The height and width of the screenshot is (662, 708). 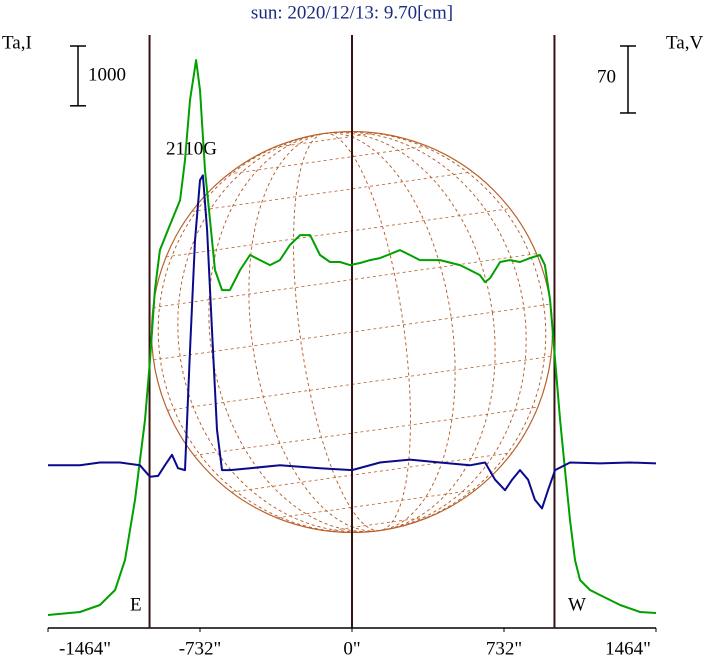 What do you see at coordinates (17, 42) in the screenshot?
I see `y-axis-label: Ta,I` at bounding box center [17, 42].